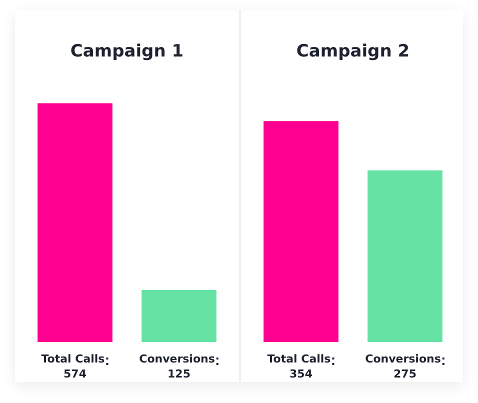  Describe the element at coordinates (127, 52) in the screenshot. I see `chart-title: Campaign 1` at that location.